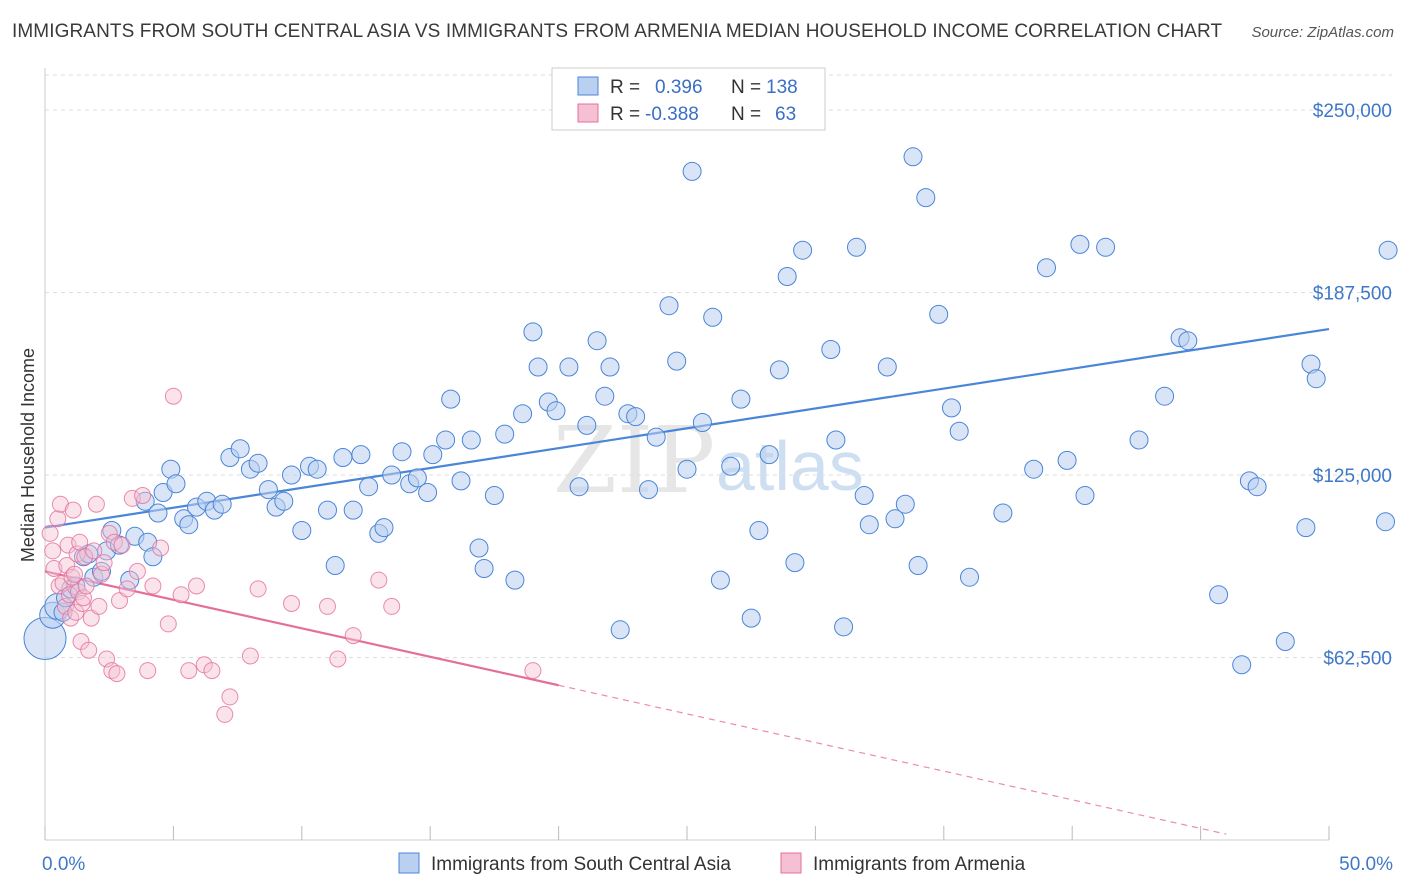 The height and width of the screenshot is (892, 1406). What do you see at coordinates (1352, 476) in the screenshot?
I see `y-tick-label: $125,000` at bounding box center [1352, 476].